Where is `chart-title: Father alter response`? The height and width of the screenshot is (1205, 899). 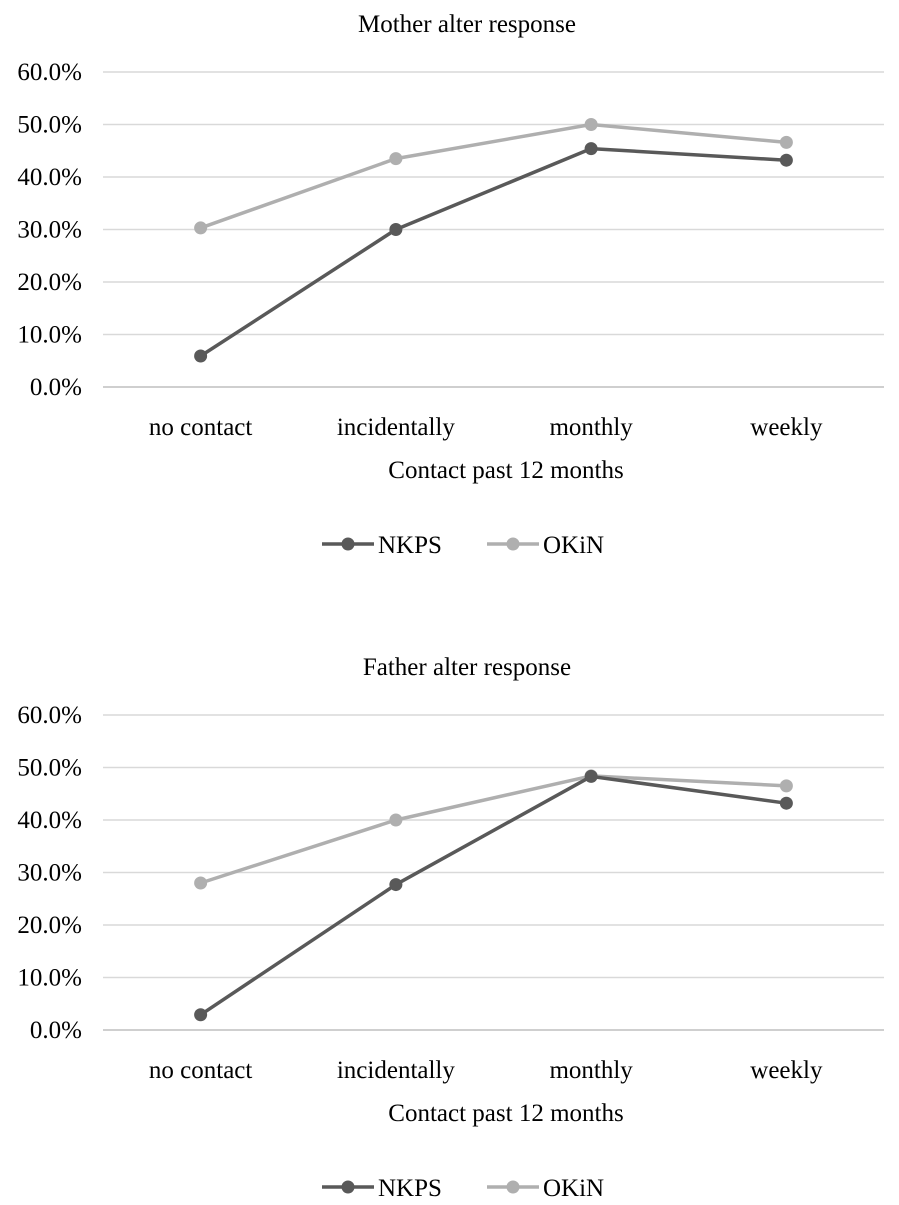 chart-title: Father alter response is located at coordinates (467, 667).